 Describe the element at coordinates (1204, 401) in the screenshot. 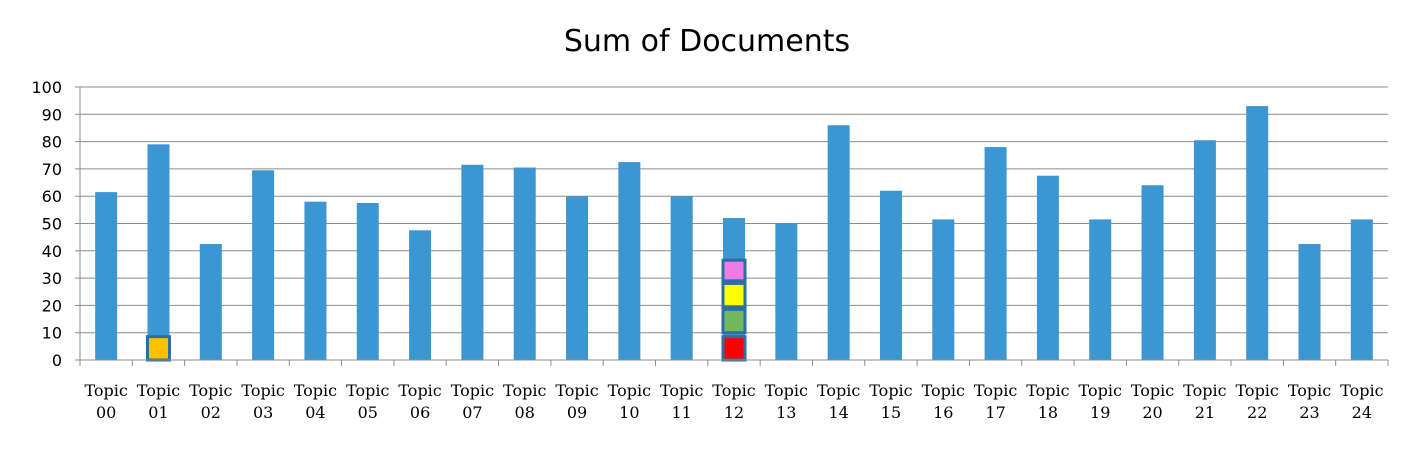

I see `x-tick-label: Topic 21` at that location.